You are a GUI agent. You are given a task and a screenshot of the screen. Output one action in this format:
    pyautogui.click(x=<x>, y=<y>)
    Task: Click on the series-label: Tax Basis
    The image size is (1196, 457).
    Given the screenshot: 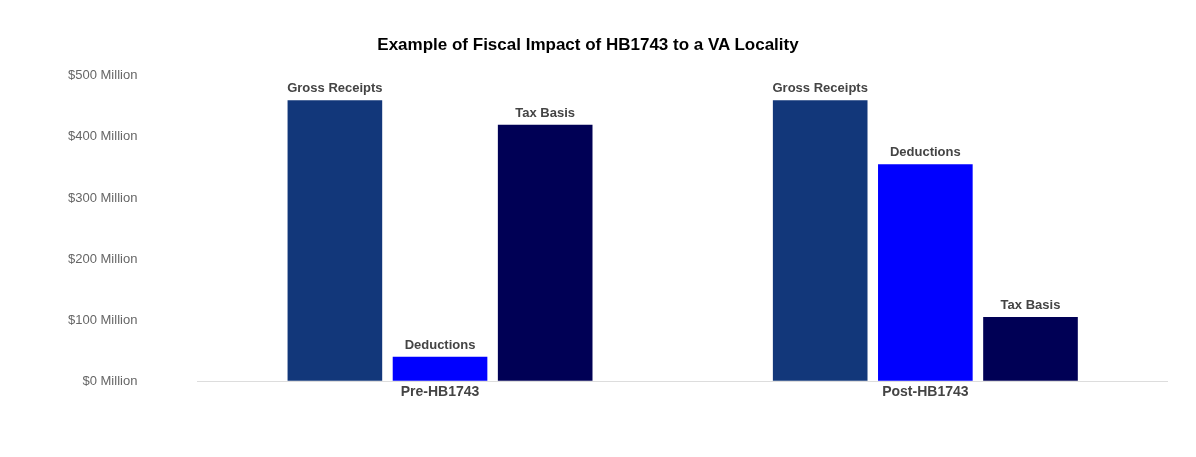 What is the action you would take?
    pyautogui.click(x=545, y=112)
    